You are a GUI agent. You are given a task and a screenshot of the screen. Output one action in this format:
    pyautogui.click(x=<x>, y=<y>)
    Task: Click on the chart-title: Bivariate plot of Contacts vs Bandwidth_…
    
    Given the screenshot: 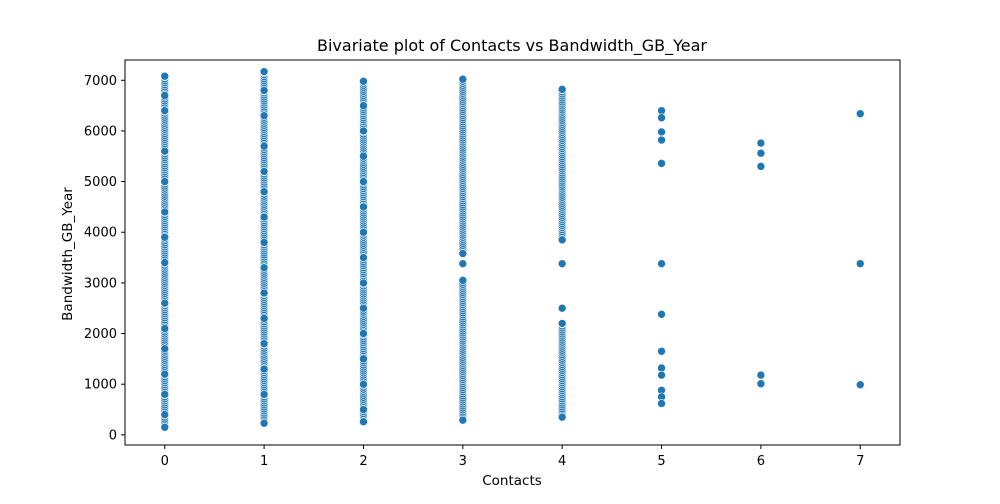 What is the action you would take?
    pyautogui.click(x=512, y=46)
    